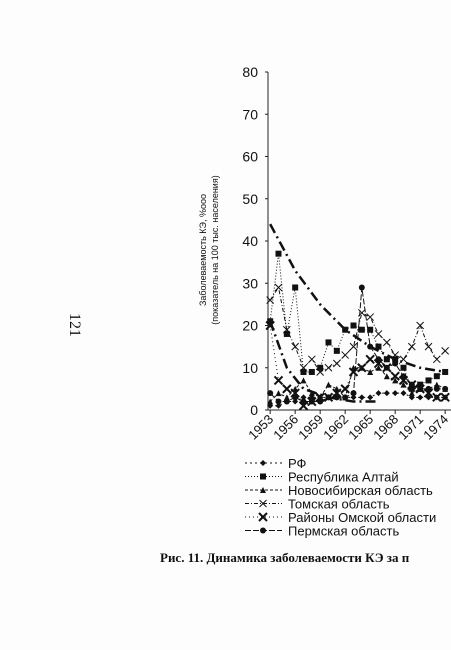  Describe the element at coordinates (250, 199) in the screenshot. I see `y-tick-label: 50` at that location.